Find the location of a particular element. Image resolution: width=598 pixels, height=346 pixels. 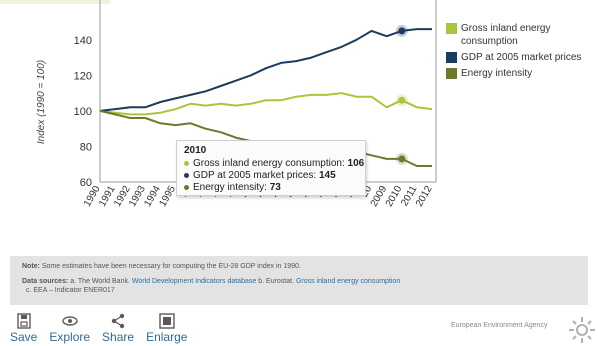

top-strip is located at coordinates (299, 2).